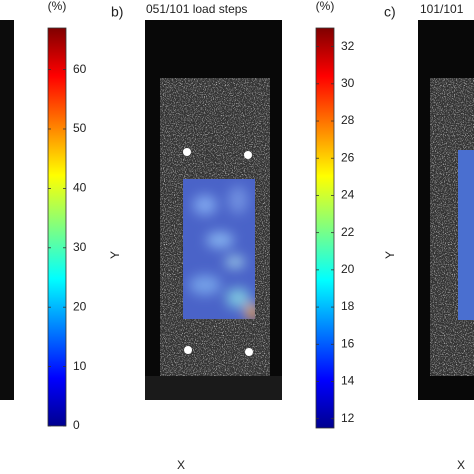 This screenshot has width=474, height=474. I want to click on tick-label: 32, so click(348, 46).